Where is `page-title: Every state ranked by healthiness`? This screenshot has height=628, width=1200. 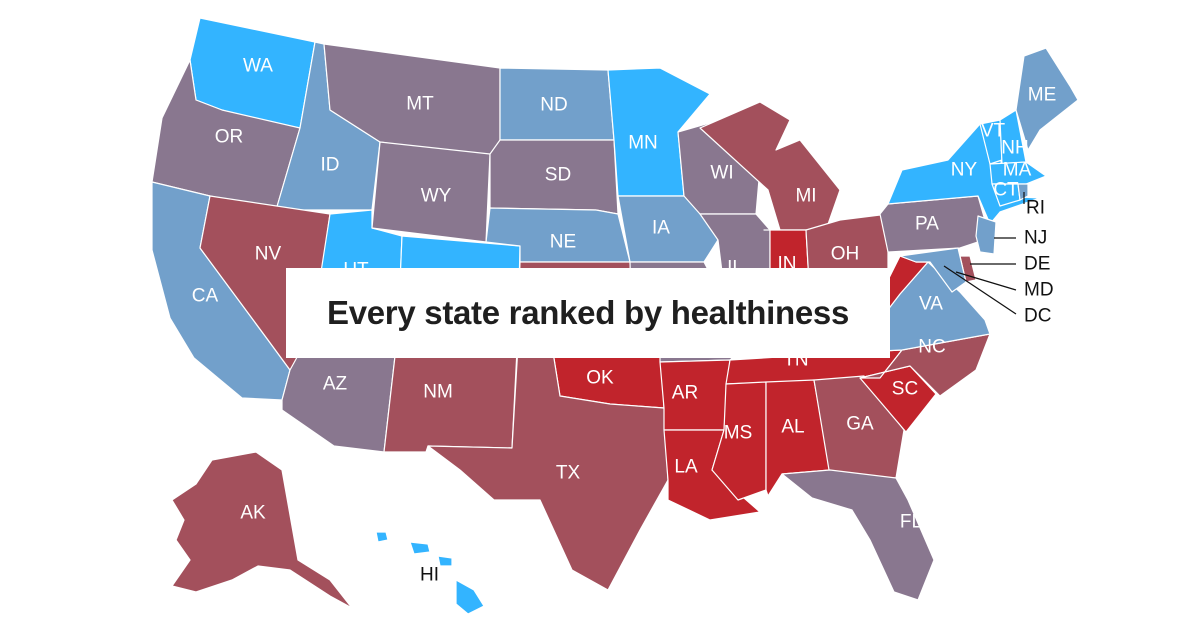
page-title: Every state ranked by healthiness is located at coordinates (588, 312).